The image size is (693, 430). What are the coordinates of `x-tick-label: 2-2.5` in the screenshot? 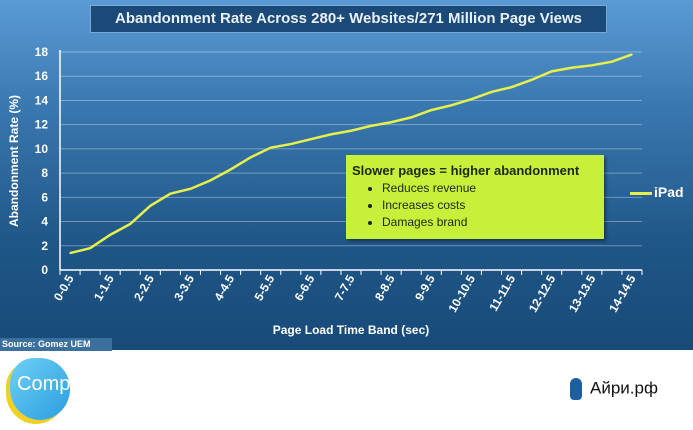 It's located at (144, 287).